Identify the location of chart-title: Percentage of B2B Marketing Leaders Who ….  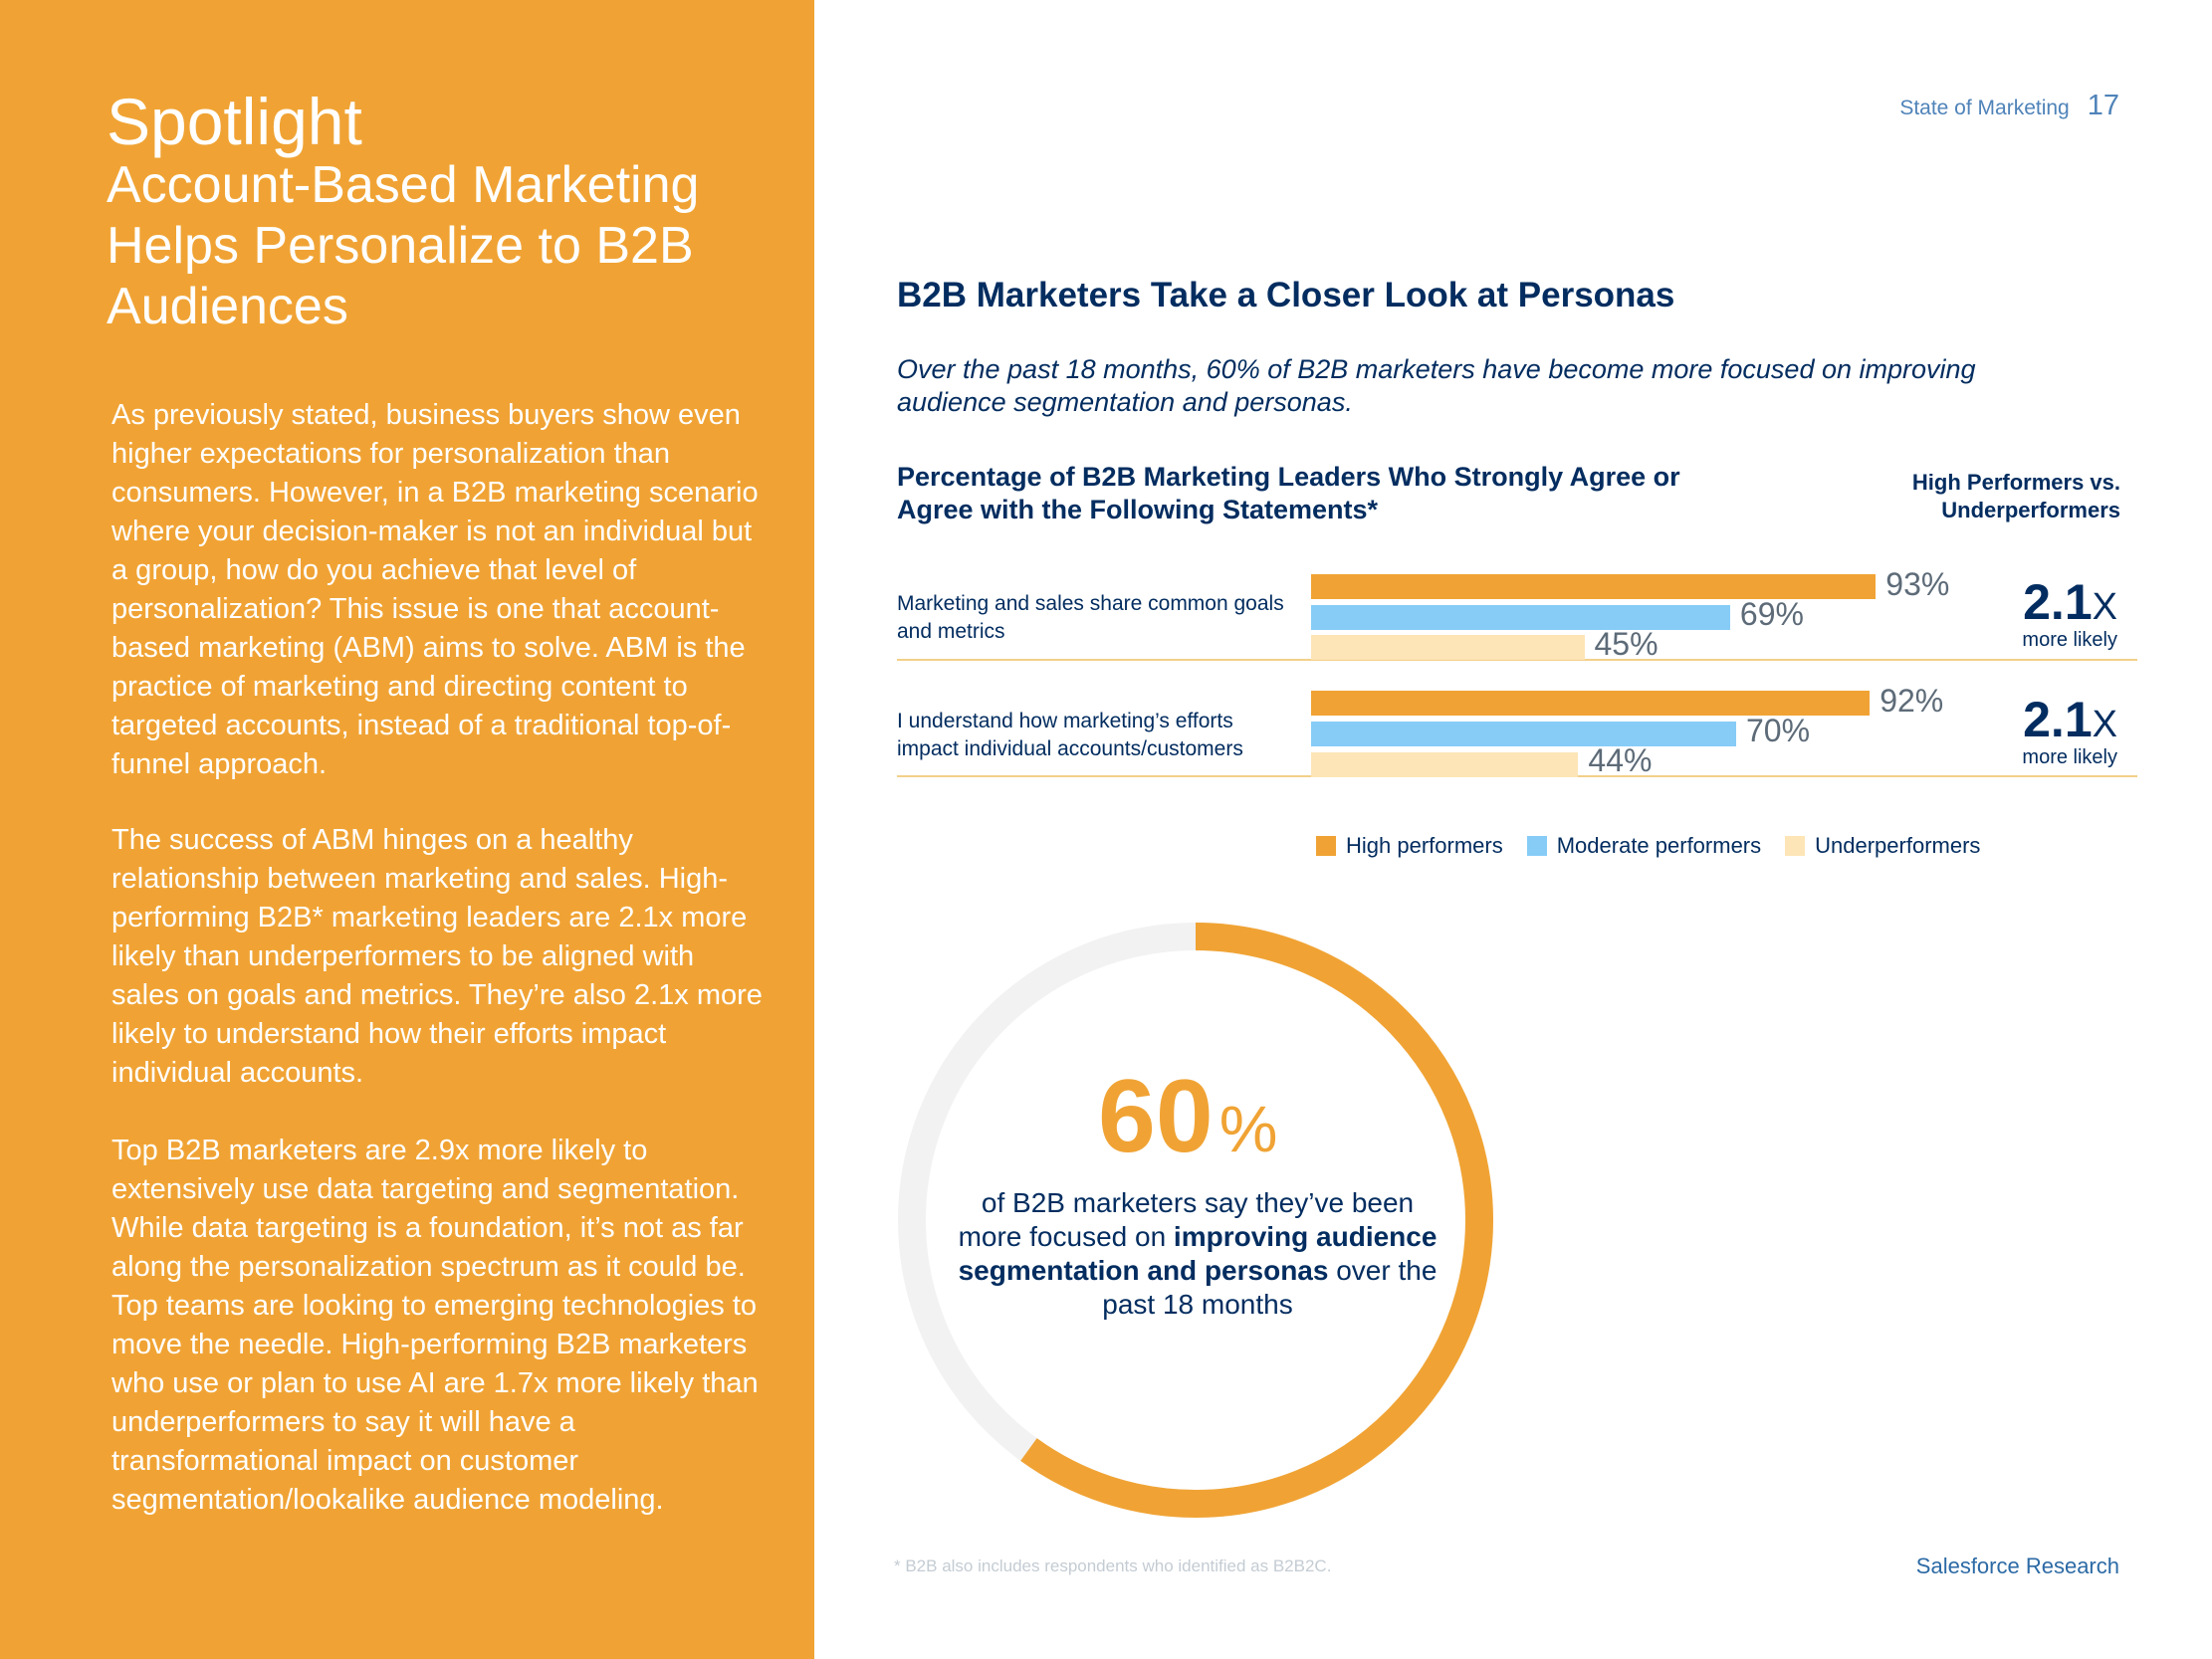
(1288, 493).